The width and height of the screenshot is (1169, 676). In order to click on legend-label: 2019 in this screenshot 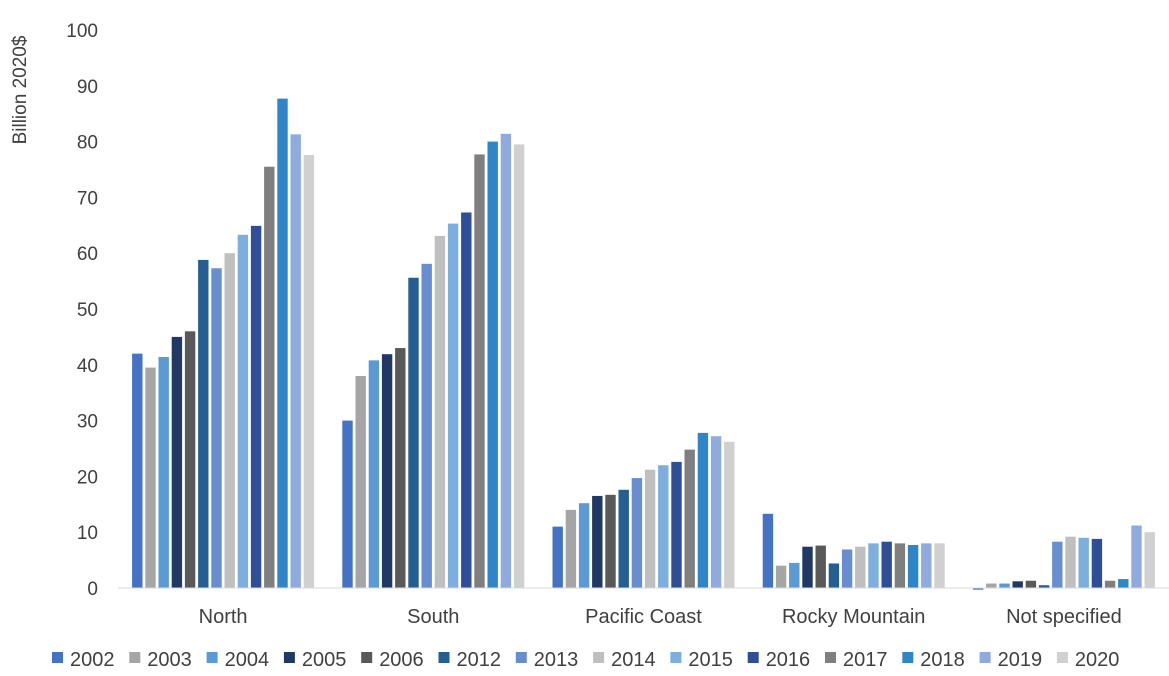, I will do `click(1020, 660)`.